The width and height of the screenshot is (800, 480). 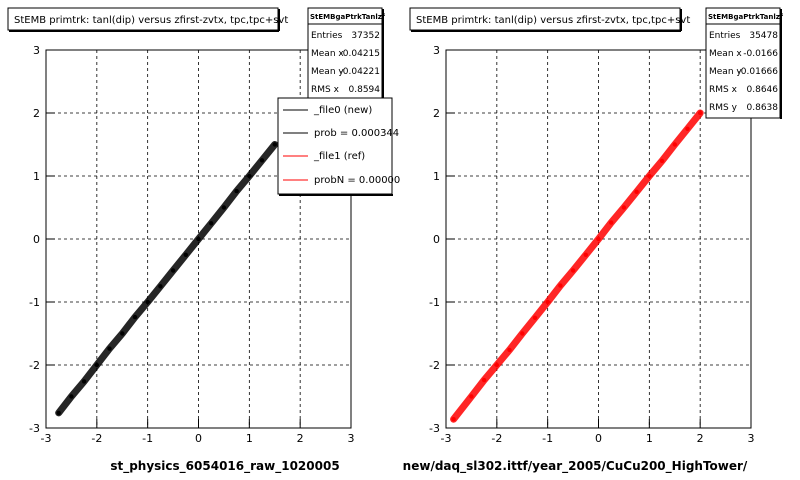 What do you see at coordinates (746, 17) in the screenshot?
I see `right-stats-name: StEMBgaPtrkTanlzf` at bounding box center [746, 17].